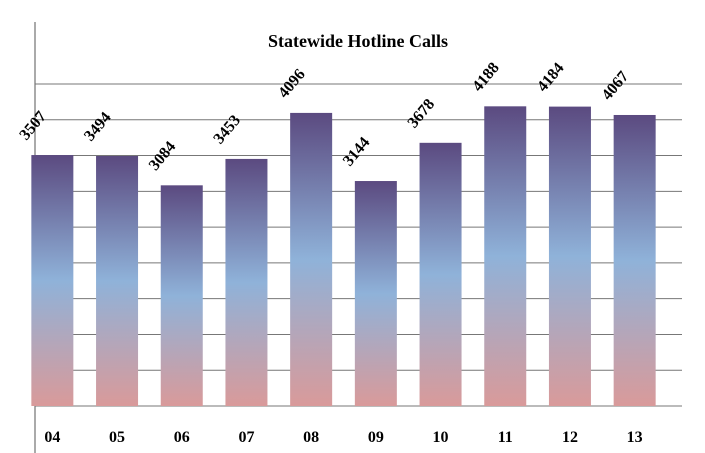 This screenshot has height=453, width=705. Describe the element at coordinates (182, 437) in the screenshot. I see `x-tick-label: 06` at that location.